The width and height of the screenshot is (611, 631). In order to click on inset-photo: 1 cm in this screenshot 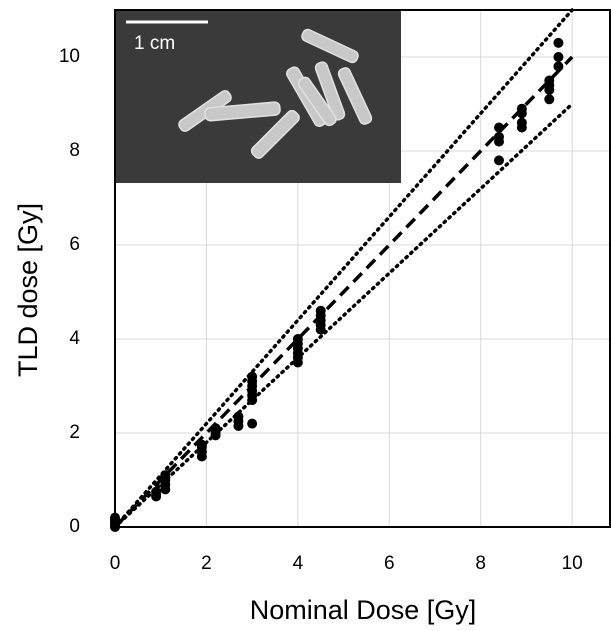, I will do `click(258, 96)`.